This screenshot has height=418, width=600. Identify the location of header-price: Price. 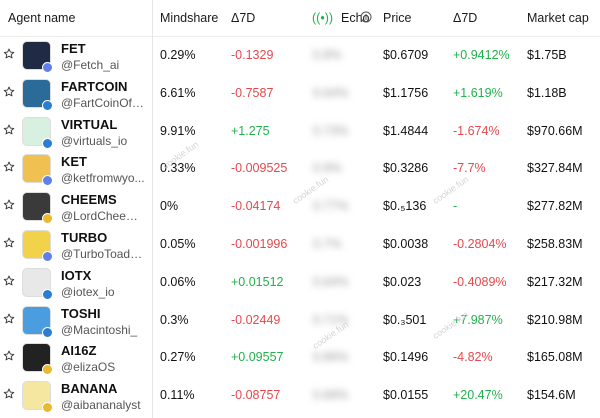
(397, 18).